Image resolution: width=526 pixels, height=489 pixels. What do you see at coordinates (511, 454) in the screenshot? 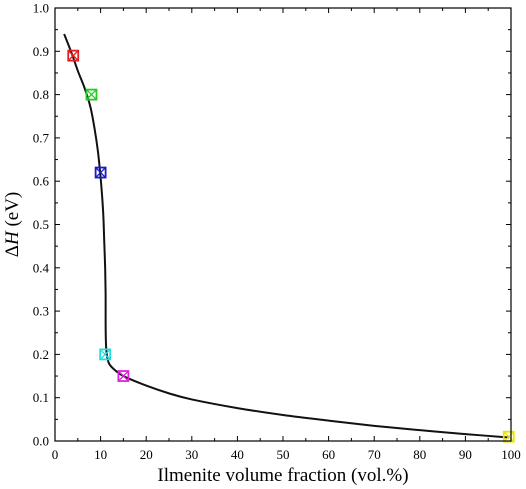
I see `x-tick-label: 100` at bounding box center [511, 454].